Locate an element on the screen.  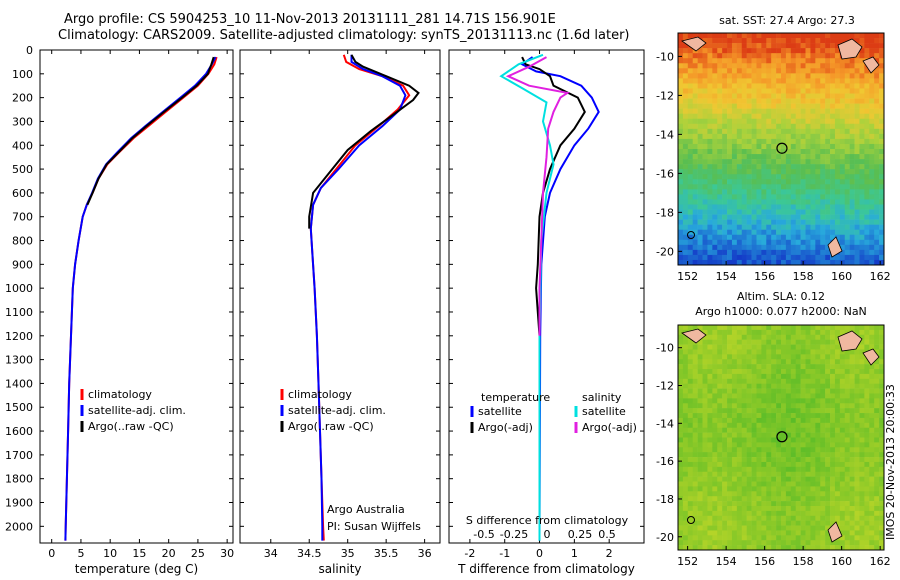
x-tick-label: 34 is located at coordinates (271, 553).